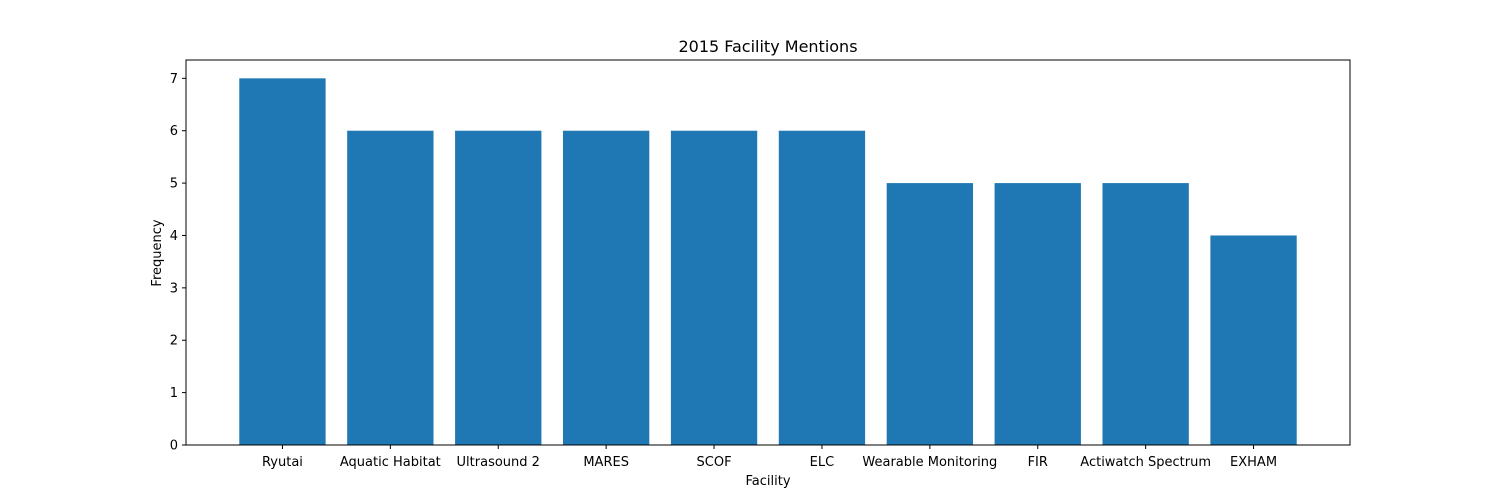  I want to click on y-tick-label: 3, so click(174, 288).